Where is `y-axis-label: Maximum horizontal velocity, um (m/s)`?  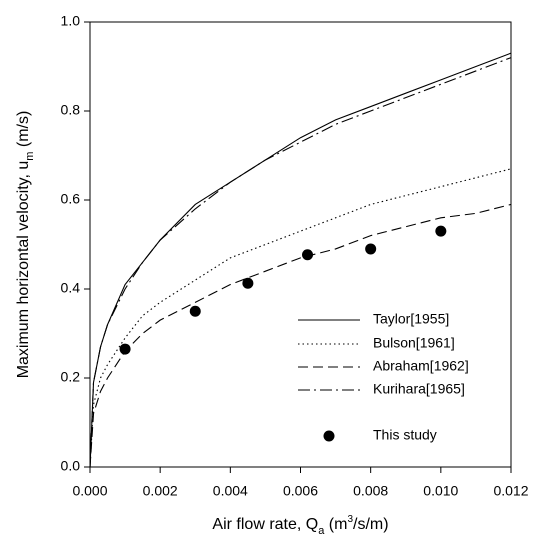
y-axis-label: Maximum horizontal velocity, um (m/s) is located at coordinates (25, 245).